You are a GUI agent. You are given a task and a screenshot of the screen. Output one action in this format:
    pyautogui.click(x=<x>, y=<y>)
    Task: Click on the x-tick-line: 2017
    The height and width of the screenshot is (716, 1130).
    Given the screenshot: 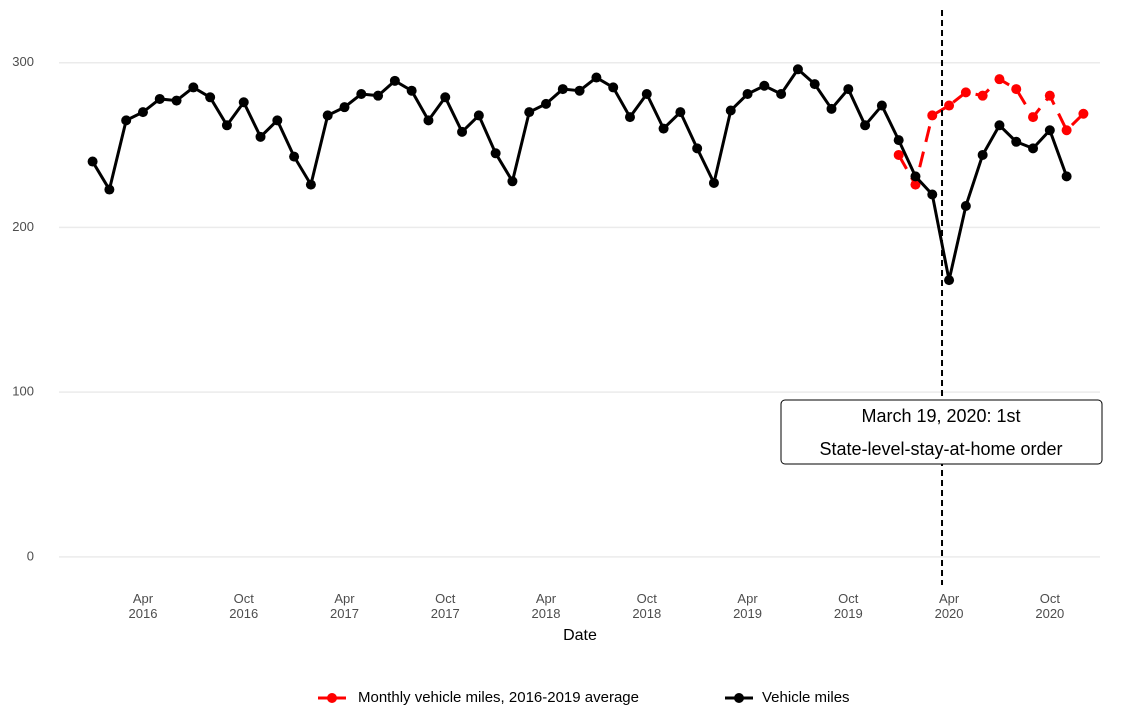 What is the action you would take?
    pyautogui.click(x=344, y=613)
    